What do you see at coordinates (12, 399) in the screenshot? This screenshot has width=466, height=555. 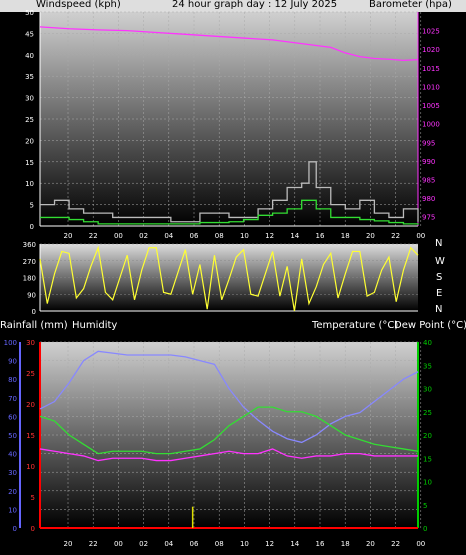 I see `humidity-y-tick: 70` at bounding box center [12, 399].